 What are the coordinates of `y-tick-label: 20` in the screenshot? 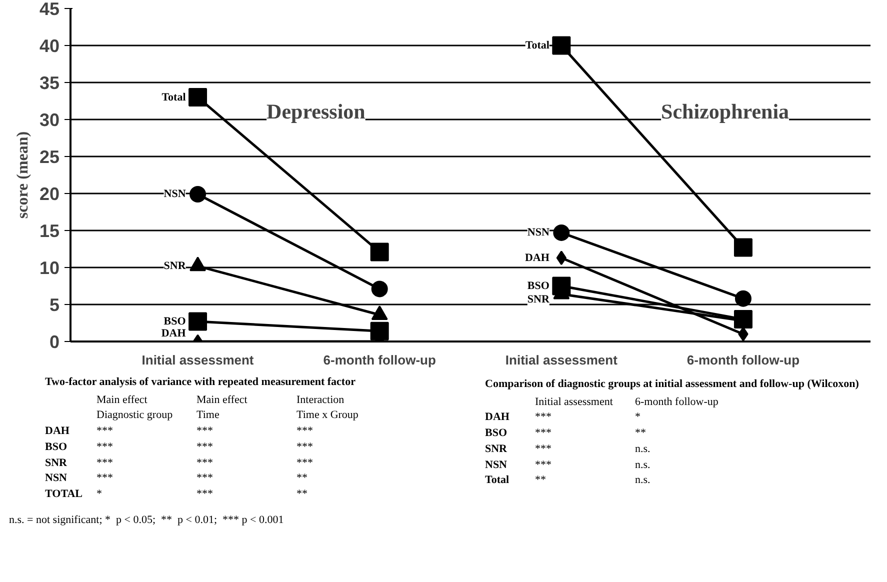 It's located at (49, 194).